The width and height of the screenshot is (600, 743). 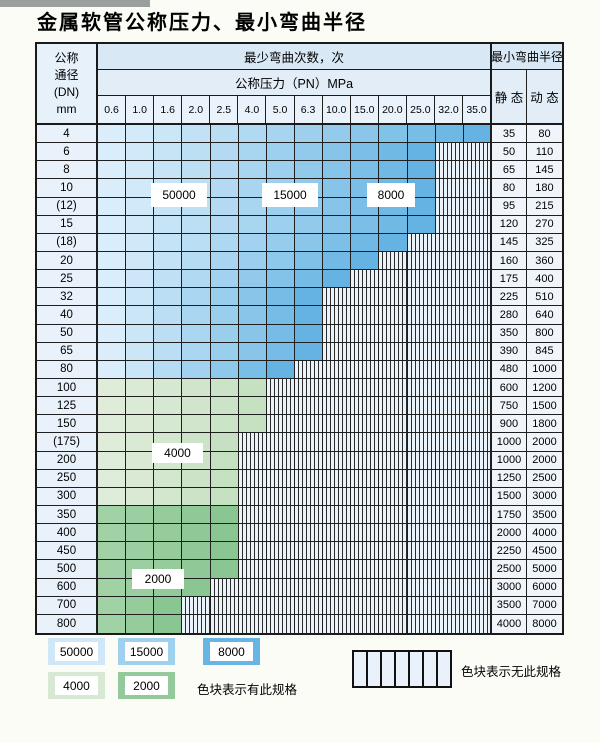 I want to click on dynamic-value-cell: 145, so click(x=544, y=170).